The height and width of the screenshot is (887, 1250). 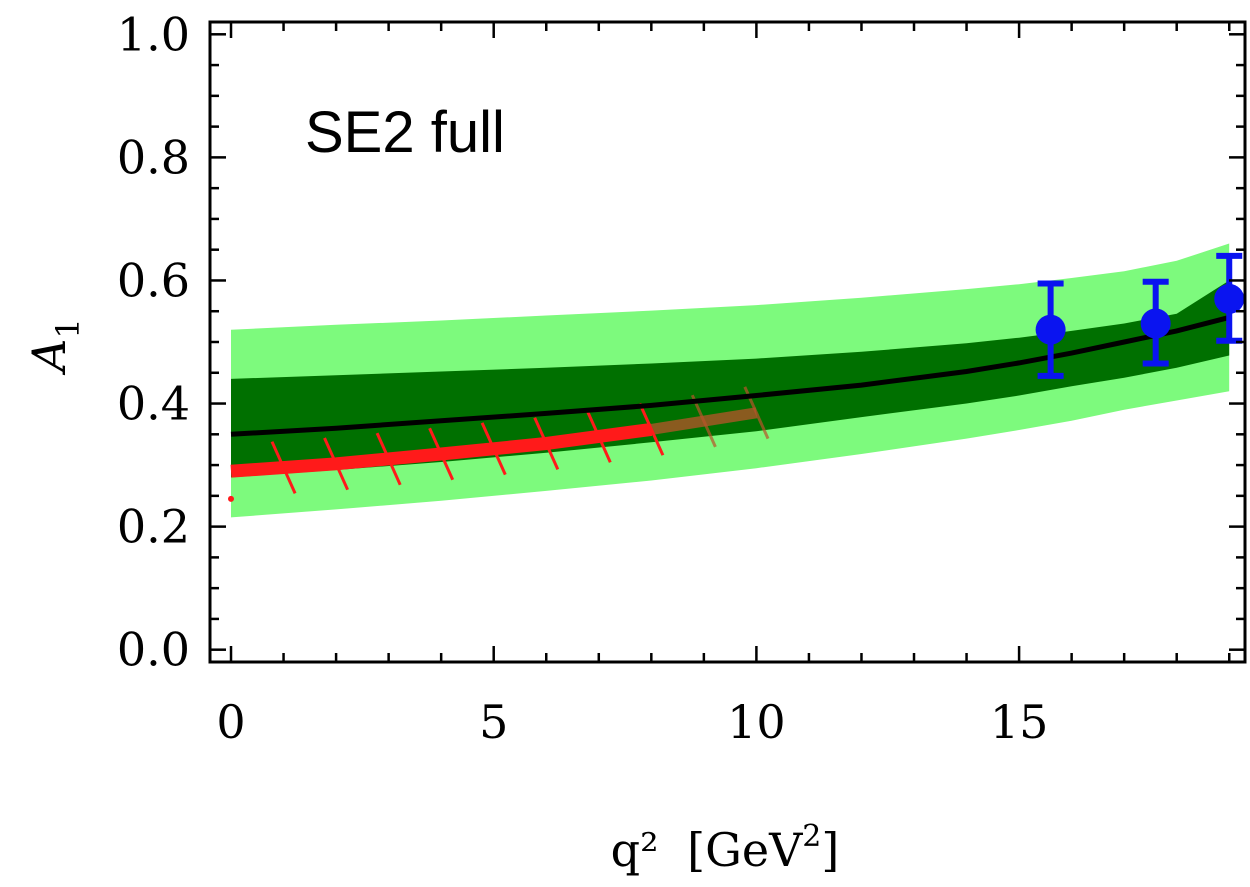 What do you see at coordinates (231, 498) in the screenshot?
I see `lcsr-endpoint-dot` at bounding box center [231, 498].